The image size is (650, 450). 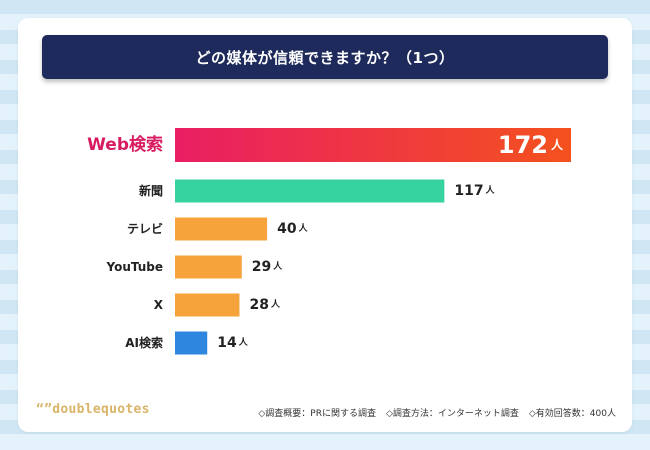 What do you see at coordinates (325, 57) in the screenshot?
I see `chart-title: どの媒体が信頼できますか？（1つ）` at bounding box center [325, 57].